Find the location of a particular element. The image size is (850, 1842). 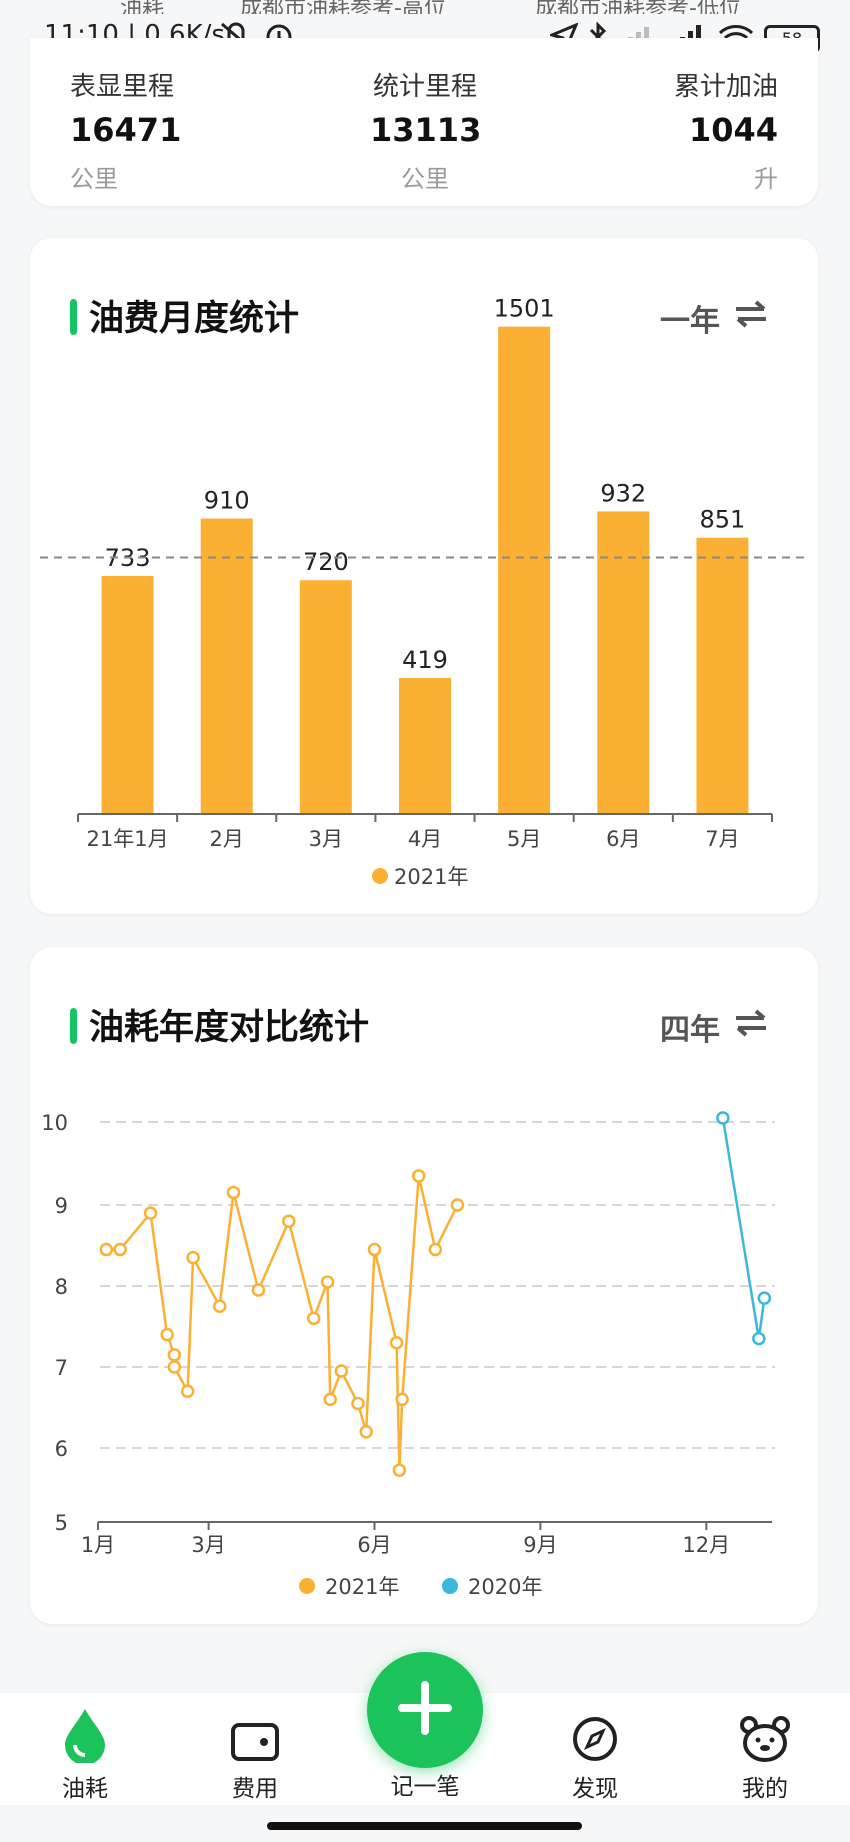

y-tick-label: 10 is located at coordinates (54, 1123).